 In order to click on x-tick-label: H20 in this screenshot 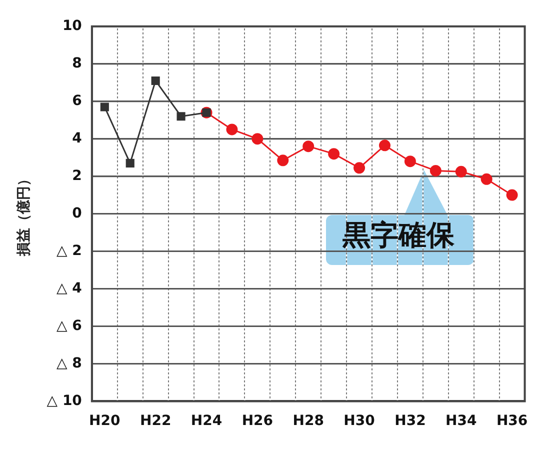, I will do `click(105, 421)`.